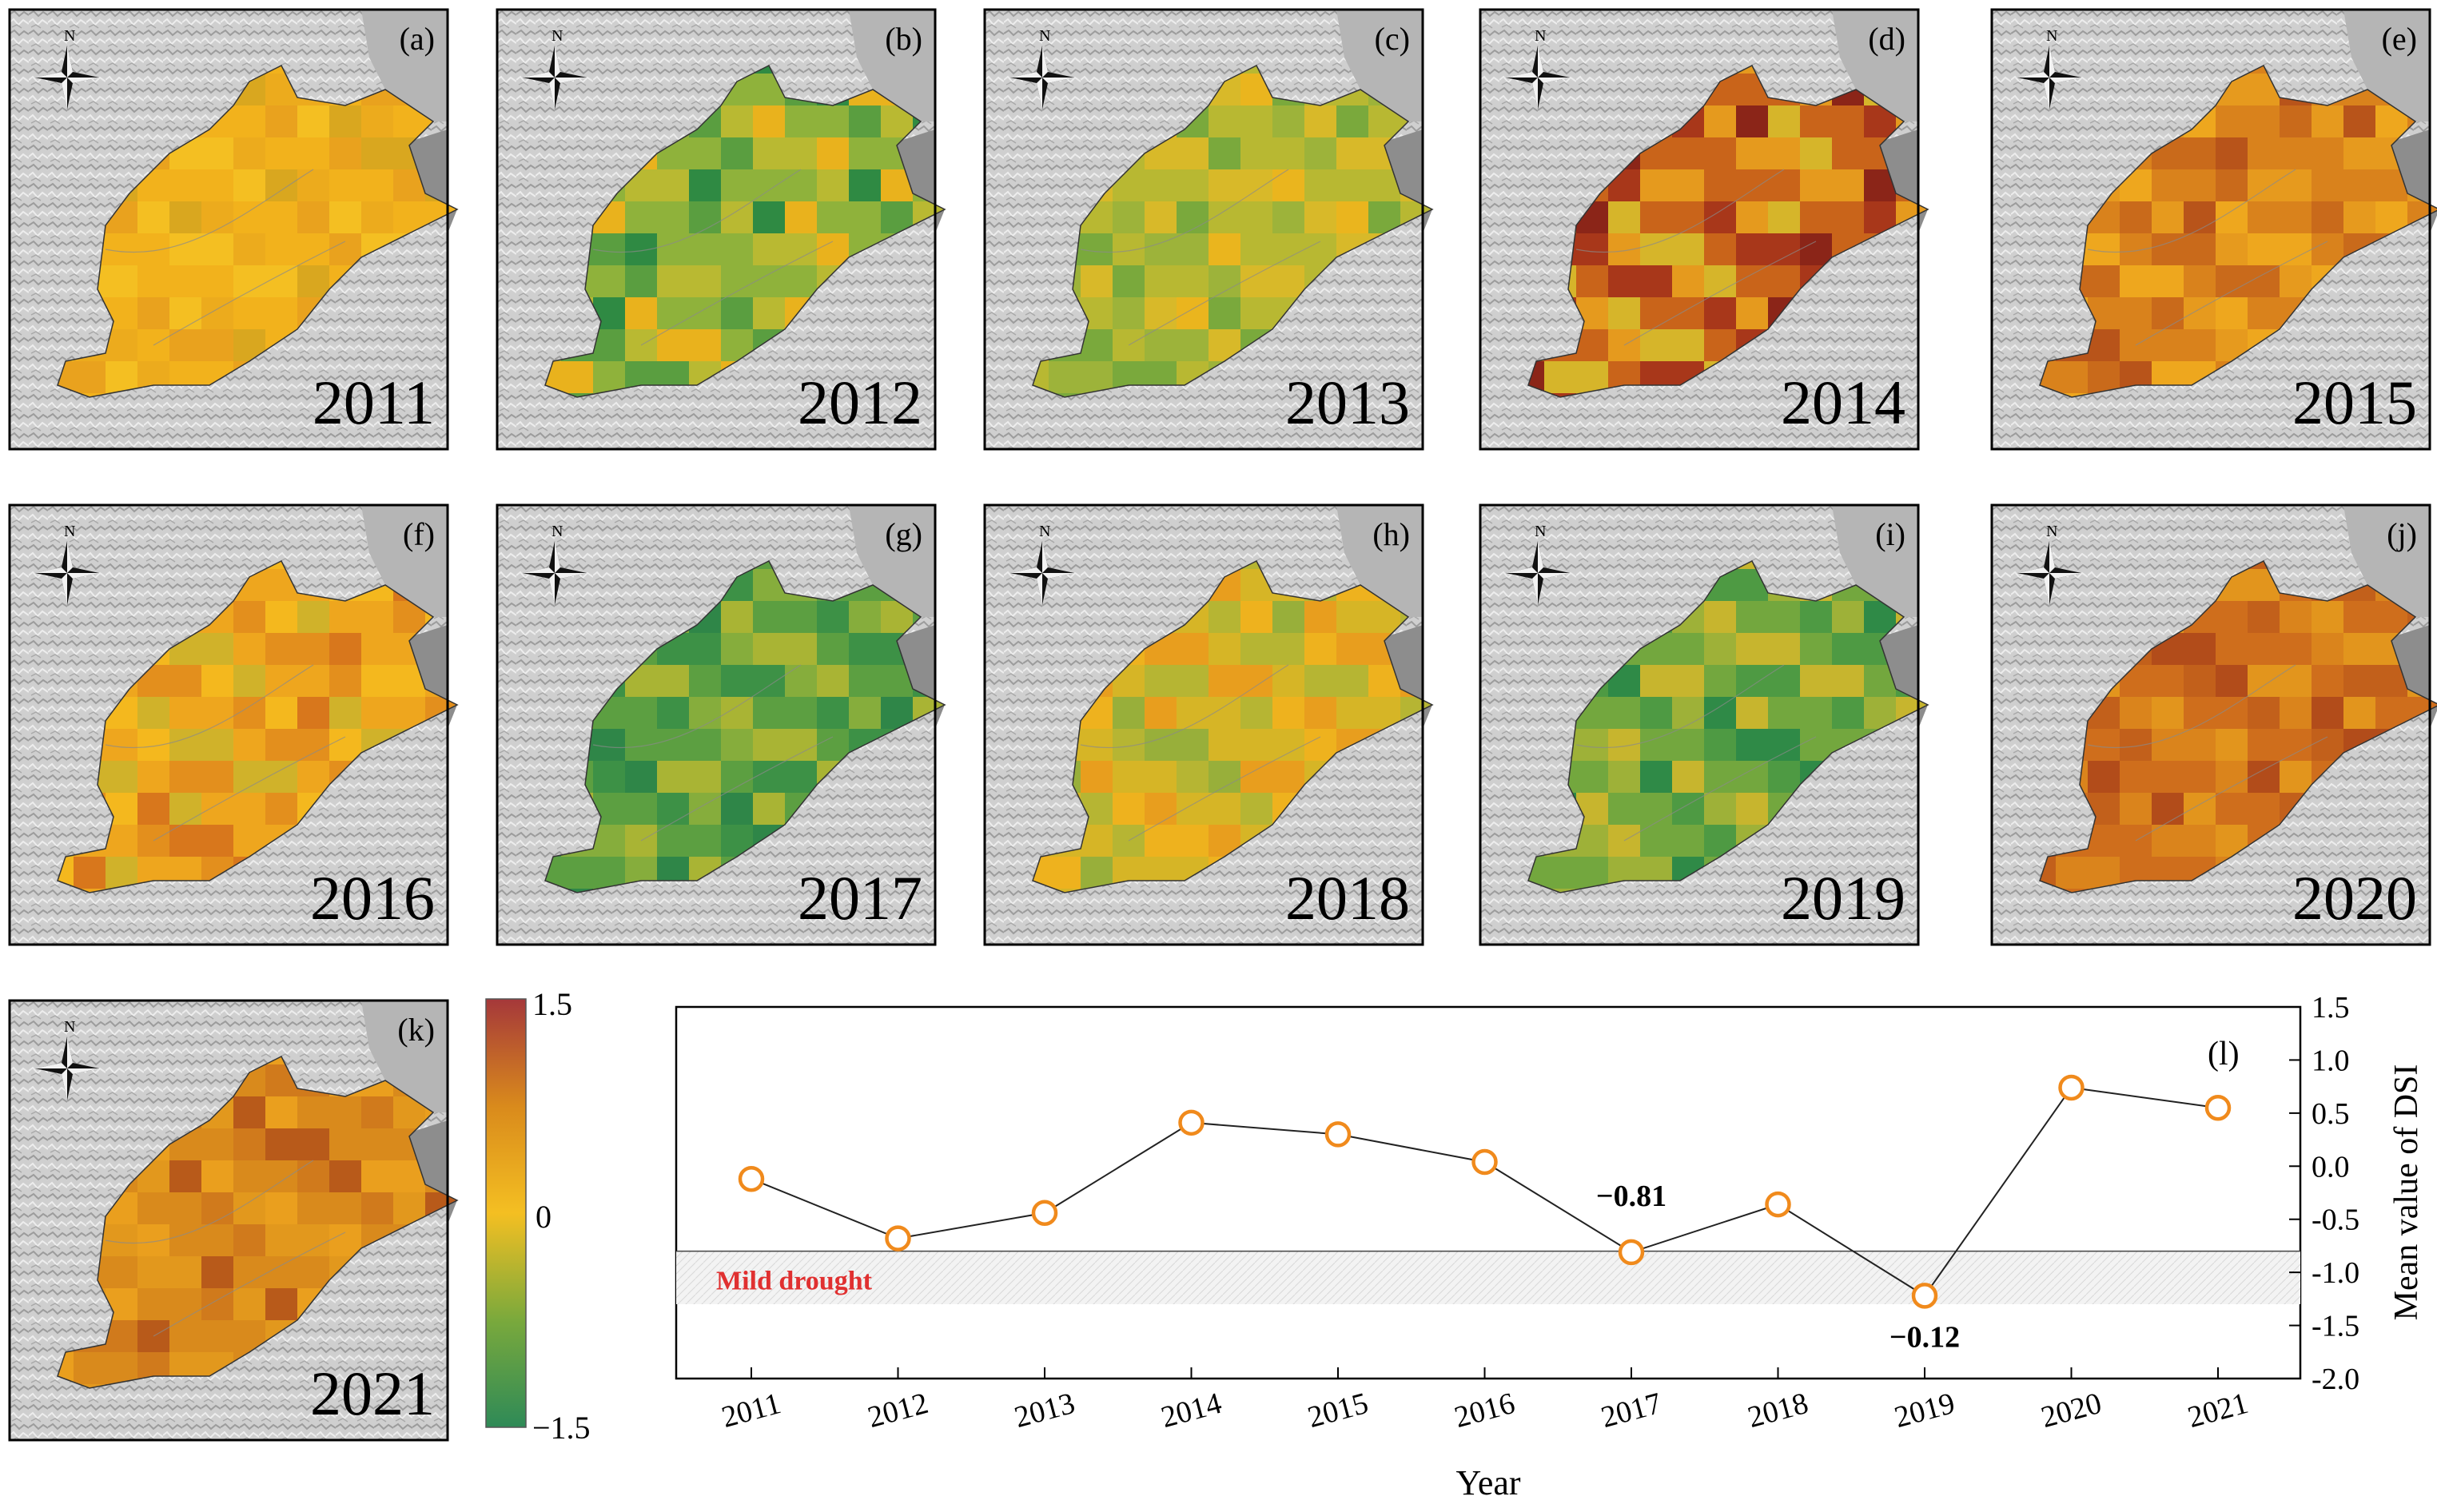  I want to click on compass-star-light, so click(1042, 573).